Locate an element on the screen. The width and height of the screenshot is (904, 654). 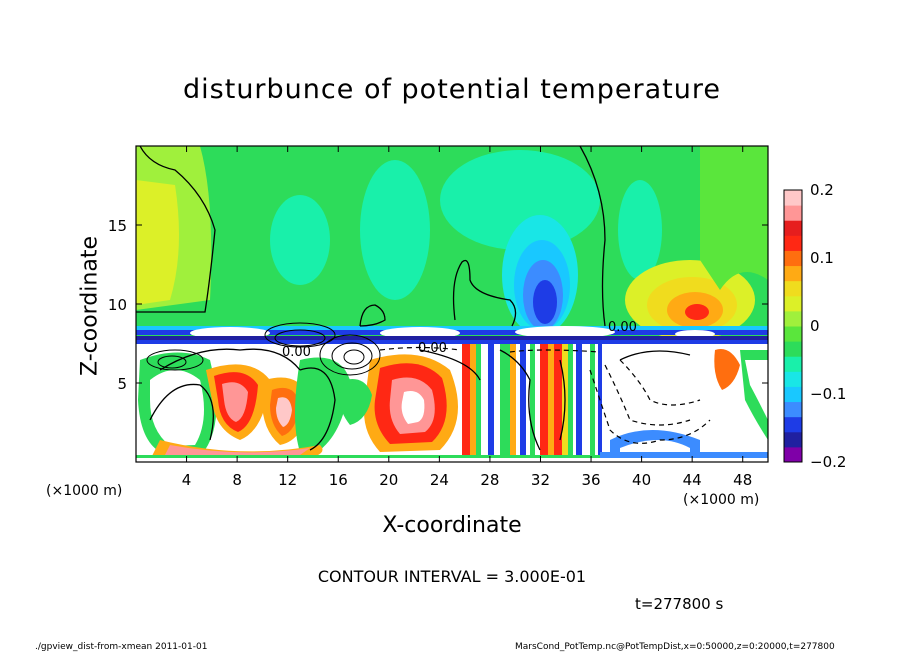
contour-interval-text: CONTOUR INTERVAL = 3.000E-01 is located at coordinates (452, 576).